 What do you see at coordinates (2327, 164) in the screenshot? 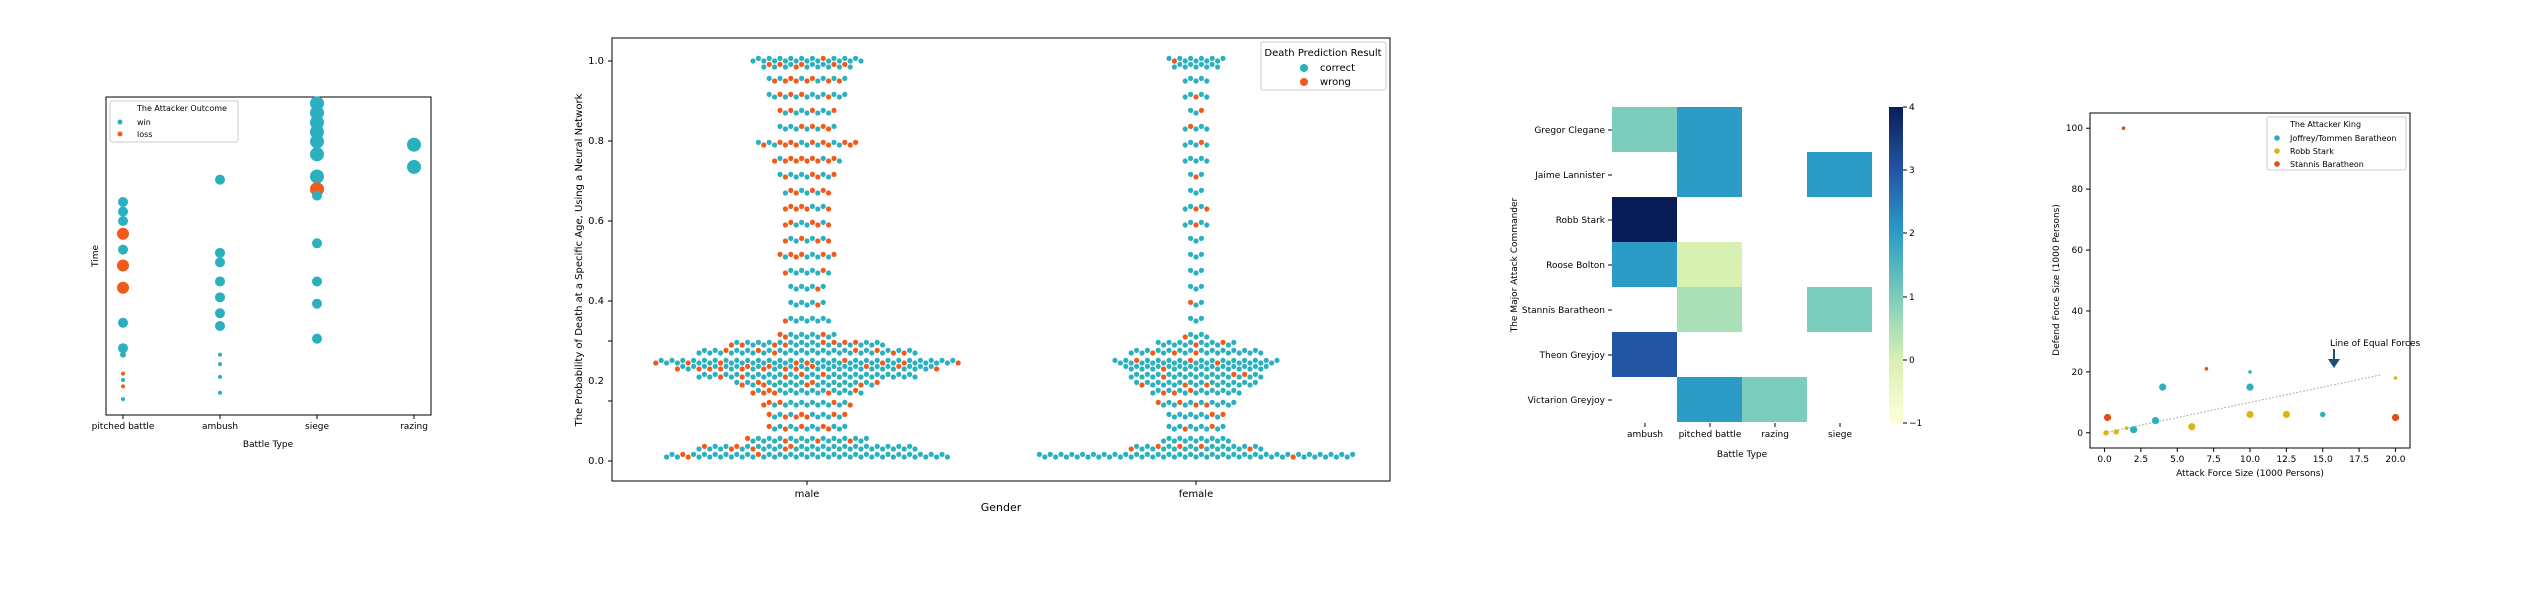
I see `legend-label-stannis: Stannis Baratheon` at bounding box center [2327, 164].